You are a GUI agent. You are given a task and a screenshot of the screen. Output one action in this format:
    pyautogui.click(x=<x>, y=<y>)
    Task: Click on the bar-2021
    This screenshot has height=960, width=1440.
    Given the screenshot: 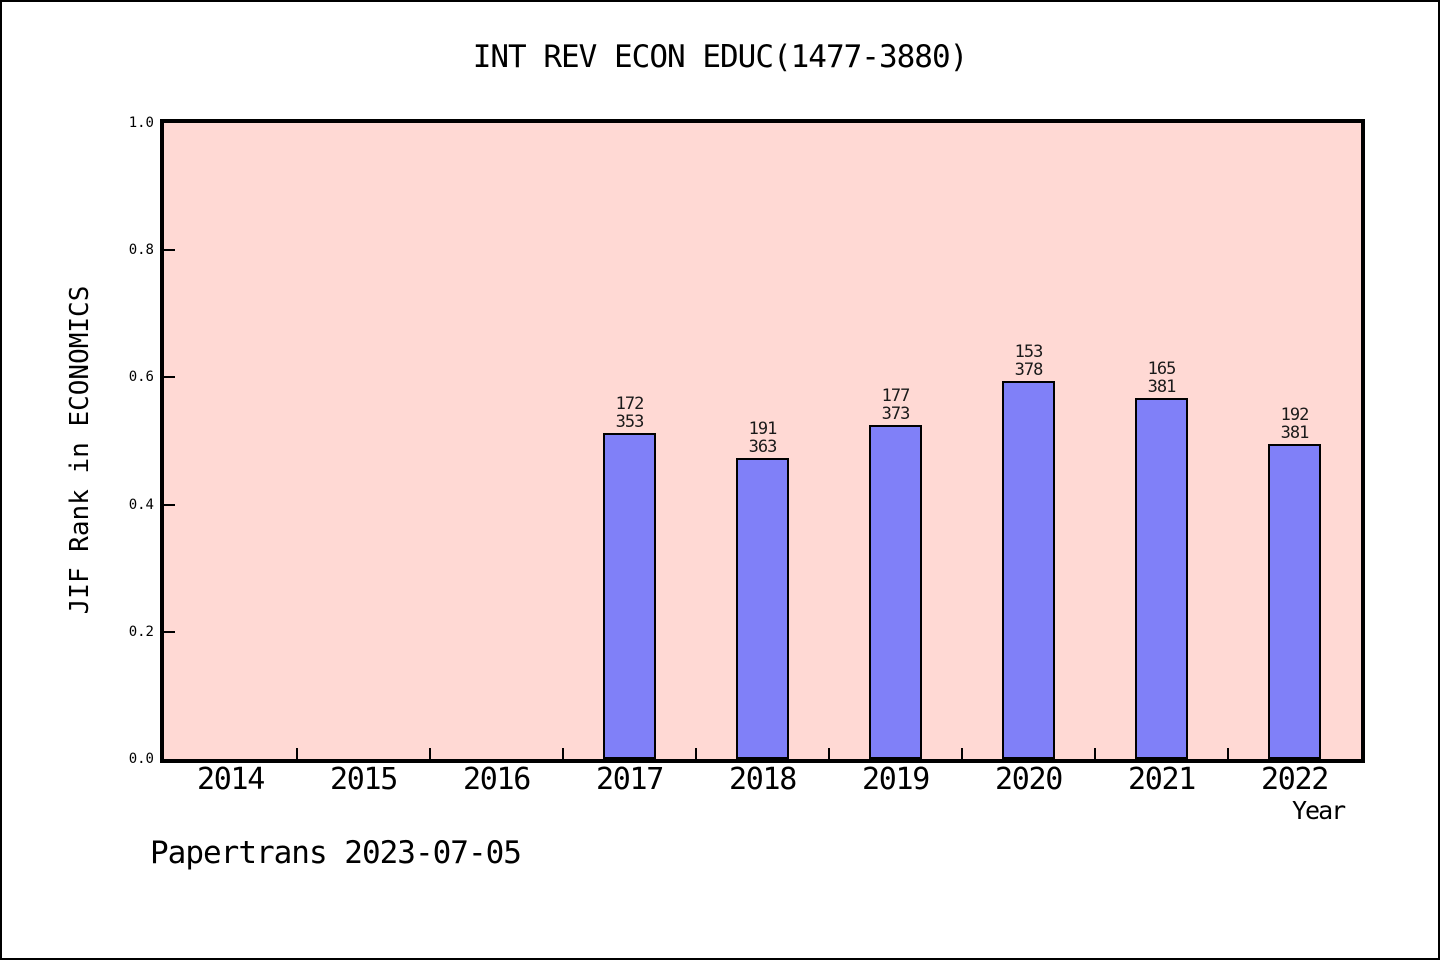 What is the action you would take?
    pyautogui.click(x=1161, y=578)
    